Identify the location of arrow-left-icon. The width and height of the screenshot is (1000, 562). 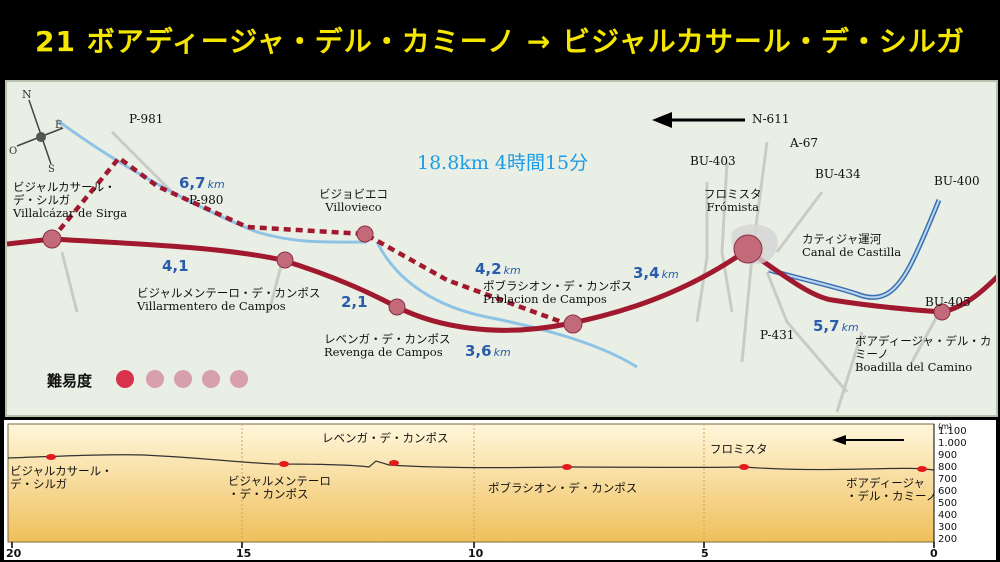
(698, 120).